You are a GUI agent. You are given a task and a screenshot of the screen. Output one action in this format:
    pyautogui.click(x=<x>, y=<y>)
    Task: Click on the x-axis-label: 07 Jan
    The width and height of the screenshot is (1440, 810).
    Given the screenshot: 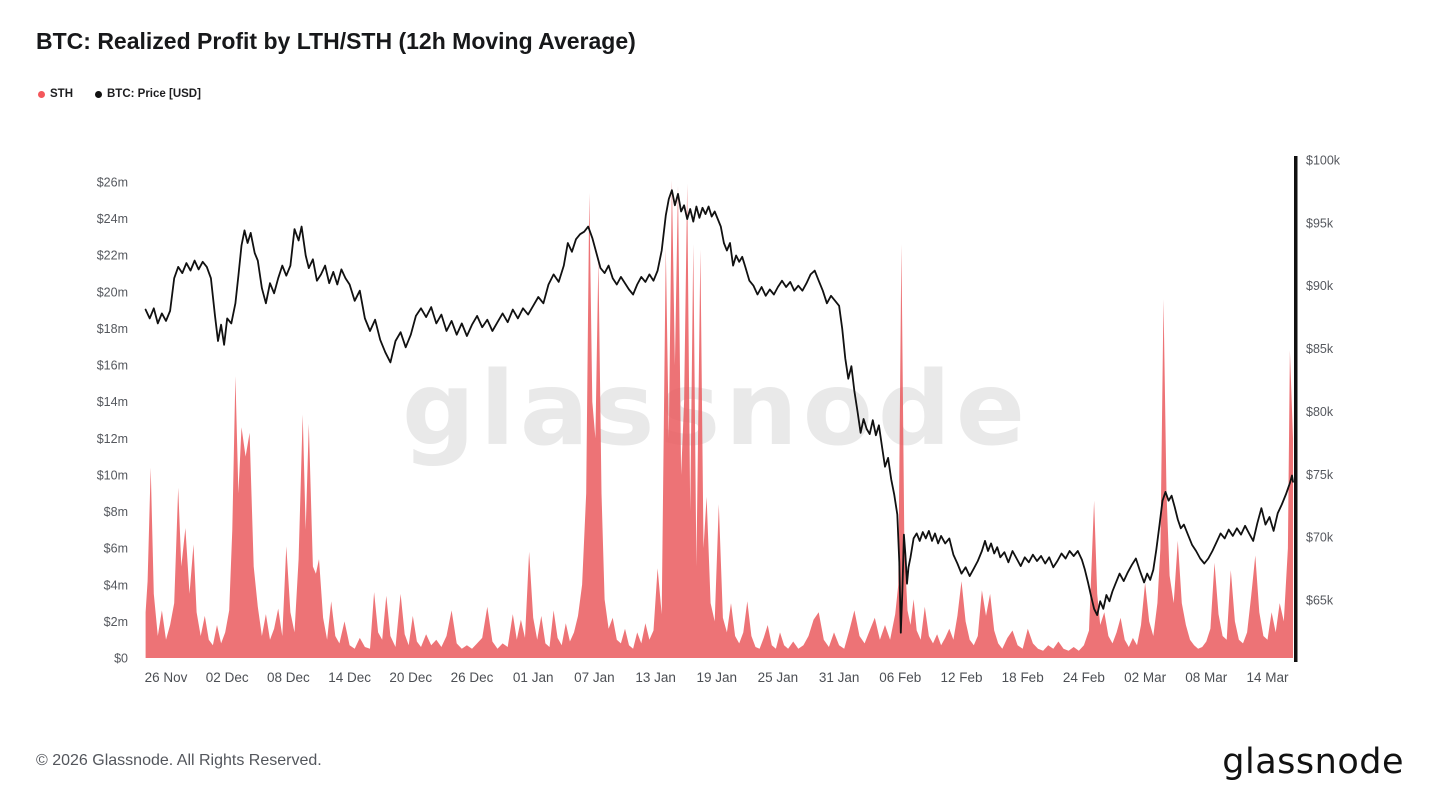 What is the action you would take?
    pyautogui.click(x=594, y=677)
    